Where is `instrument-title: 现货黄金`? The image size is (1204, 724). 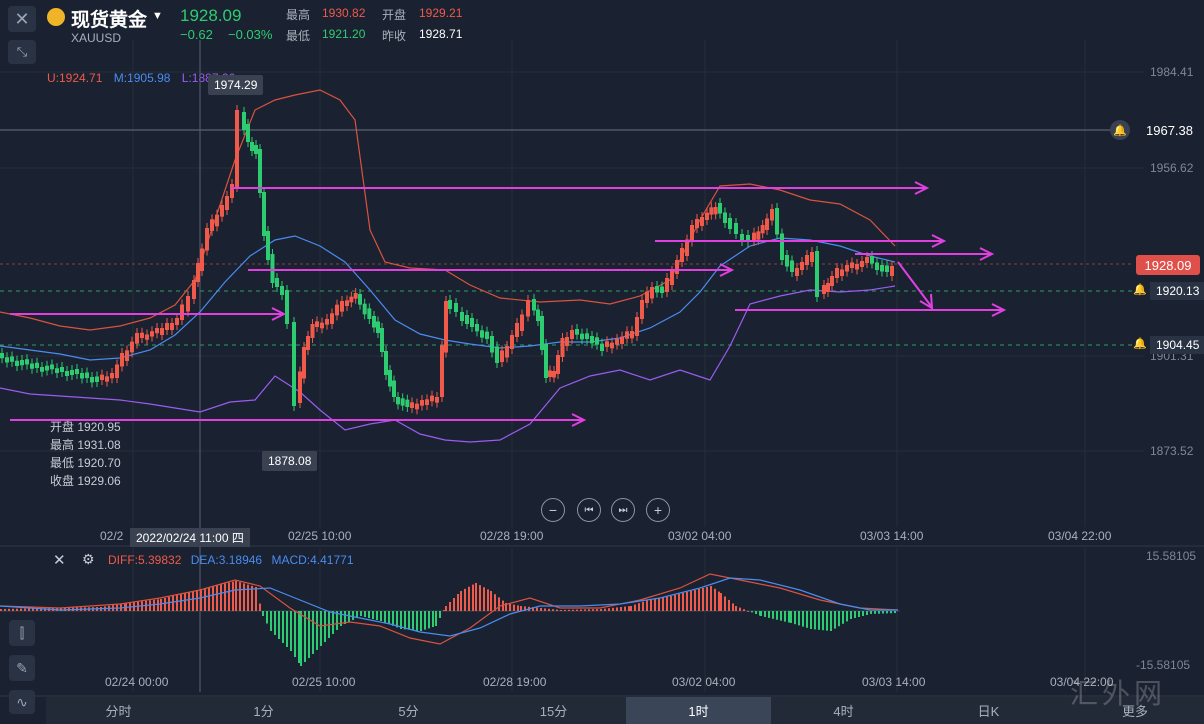 instrument-title: 现货黄金 is located at coordinates (109, 20).